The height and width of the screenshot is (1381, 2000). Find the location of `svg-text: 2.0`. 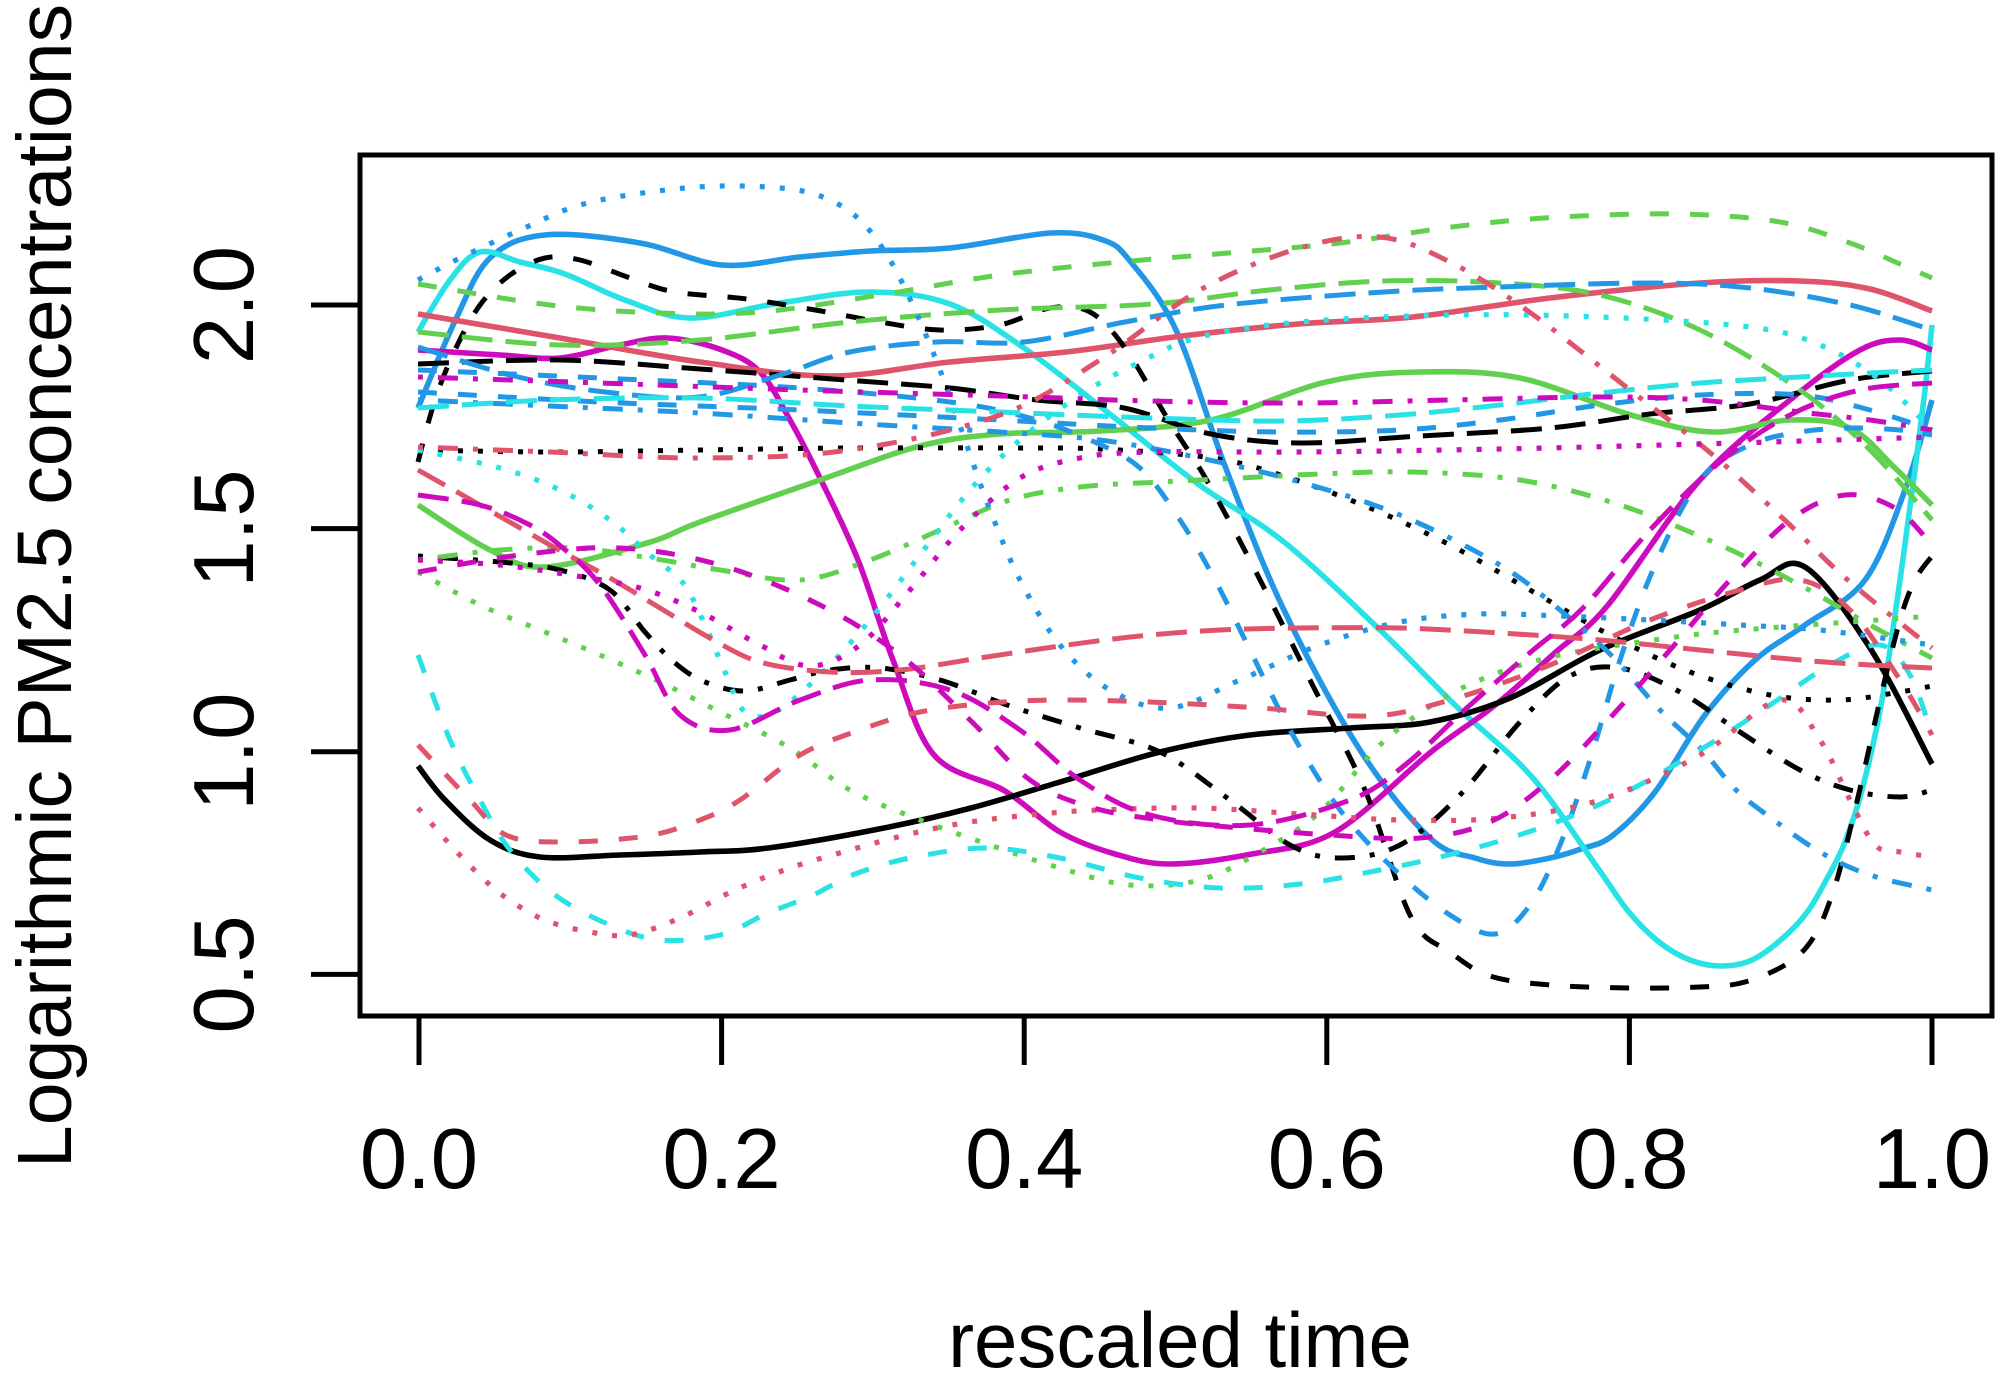

svg-text: 2.0 is located at coordinates (224, 305).